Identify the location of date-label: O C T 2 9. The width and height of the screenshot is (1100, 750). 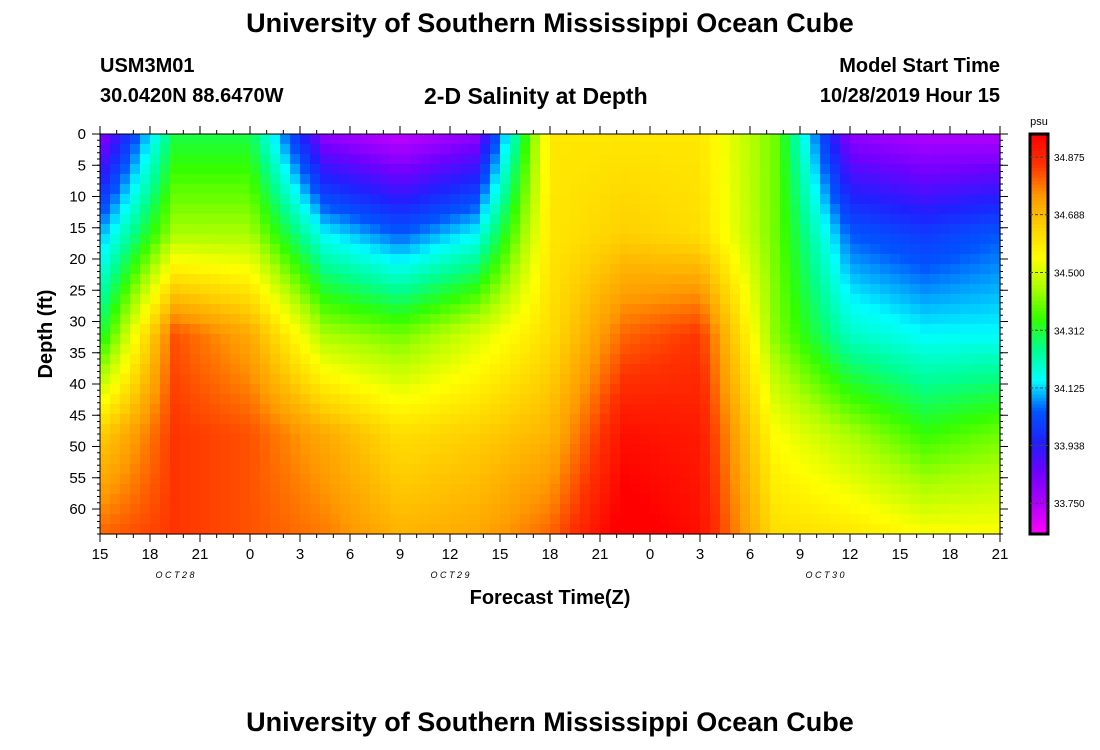
(449, 575).